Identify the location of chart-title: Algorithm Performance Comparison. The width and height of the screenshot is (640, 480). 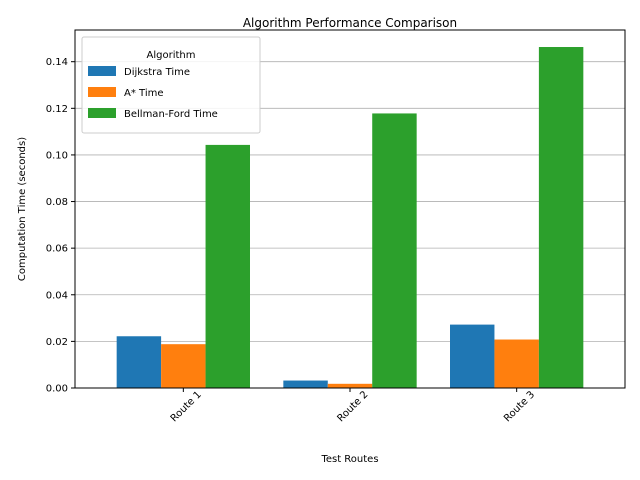
(350, 23).